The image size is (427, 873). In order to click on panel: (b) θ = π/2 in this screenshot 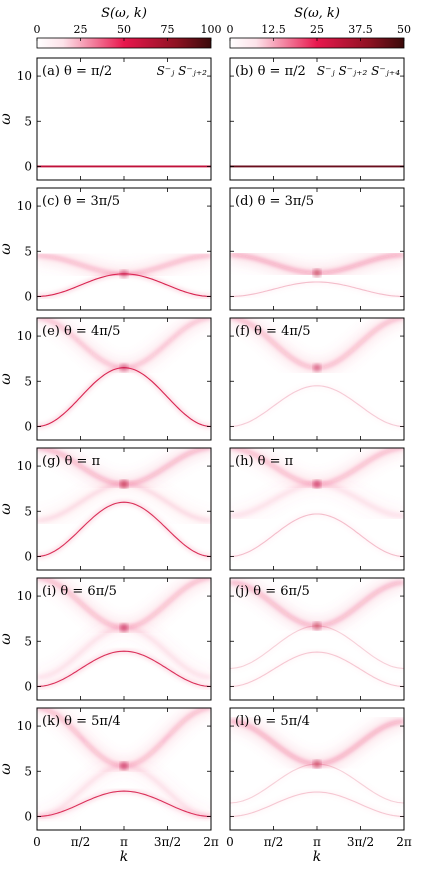, I will do `click(317, 119)`.